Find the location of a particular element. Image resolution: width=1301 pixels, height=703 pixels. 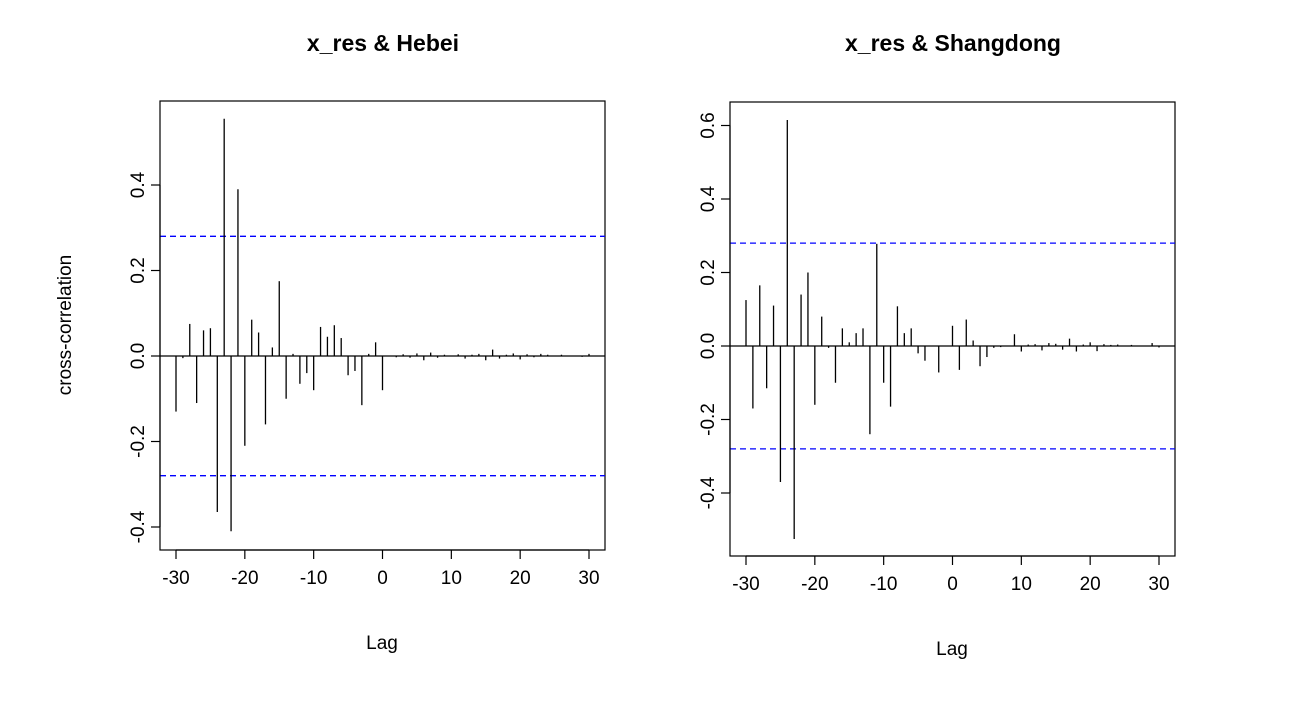

chart-title: x_res & Hebei is located at coordinates (383, 43).